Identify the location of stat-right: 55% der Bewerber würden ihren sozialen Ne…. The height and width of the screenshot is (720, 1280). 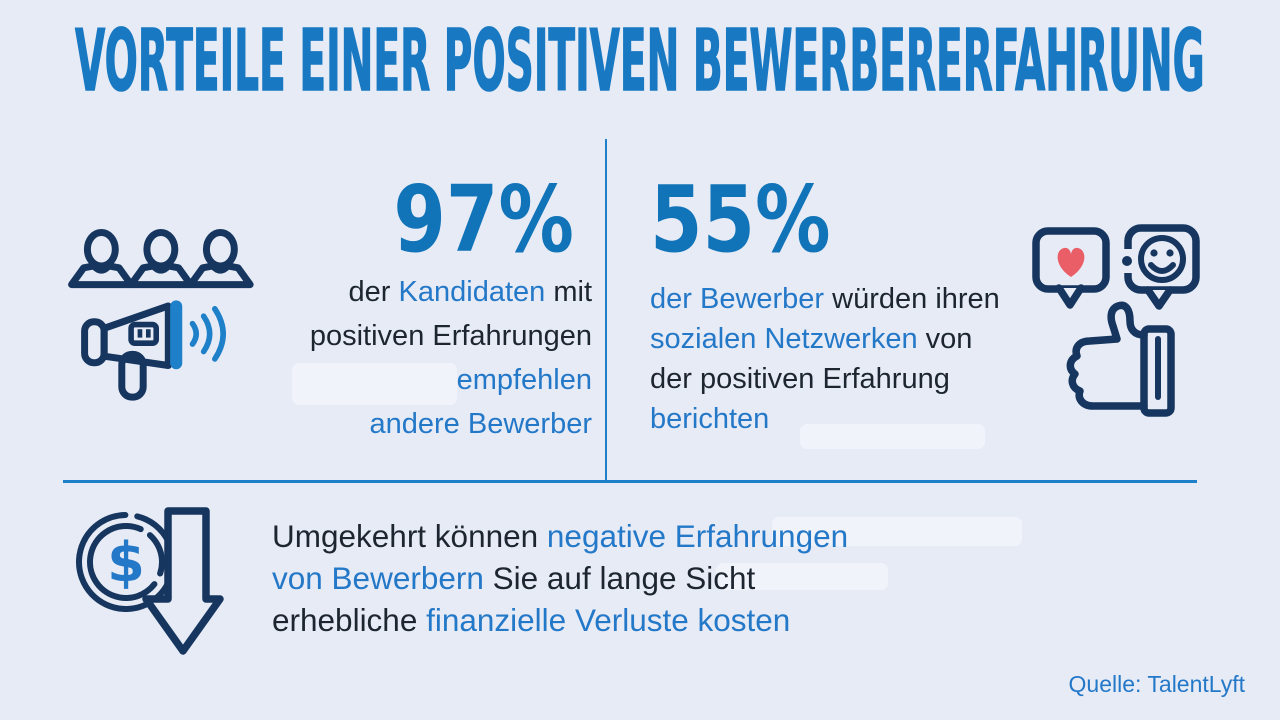
(850, 302).